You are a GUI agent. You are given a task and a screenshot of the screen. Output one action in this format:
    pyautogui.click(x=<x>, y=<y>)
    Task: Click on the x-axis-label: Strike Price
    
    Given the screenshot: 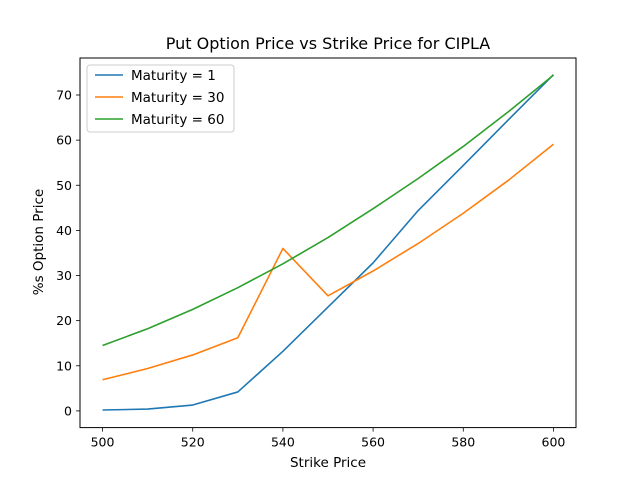 What is the action you would take?
    pyautogui.click(x=328, y=463)
    